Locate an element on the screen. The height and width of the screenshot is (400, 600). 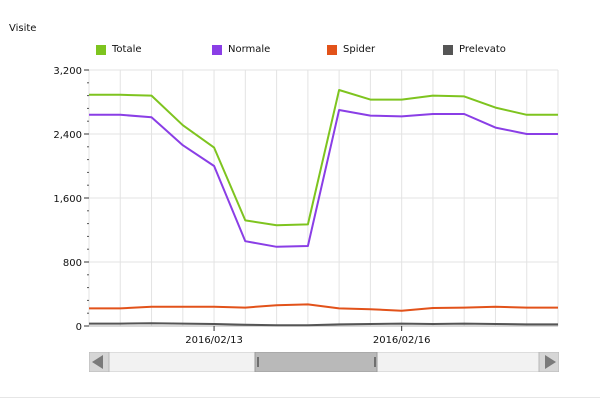
legend-swatch-normale is located at coordinates (217, 49).